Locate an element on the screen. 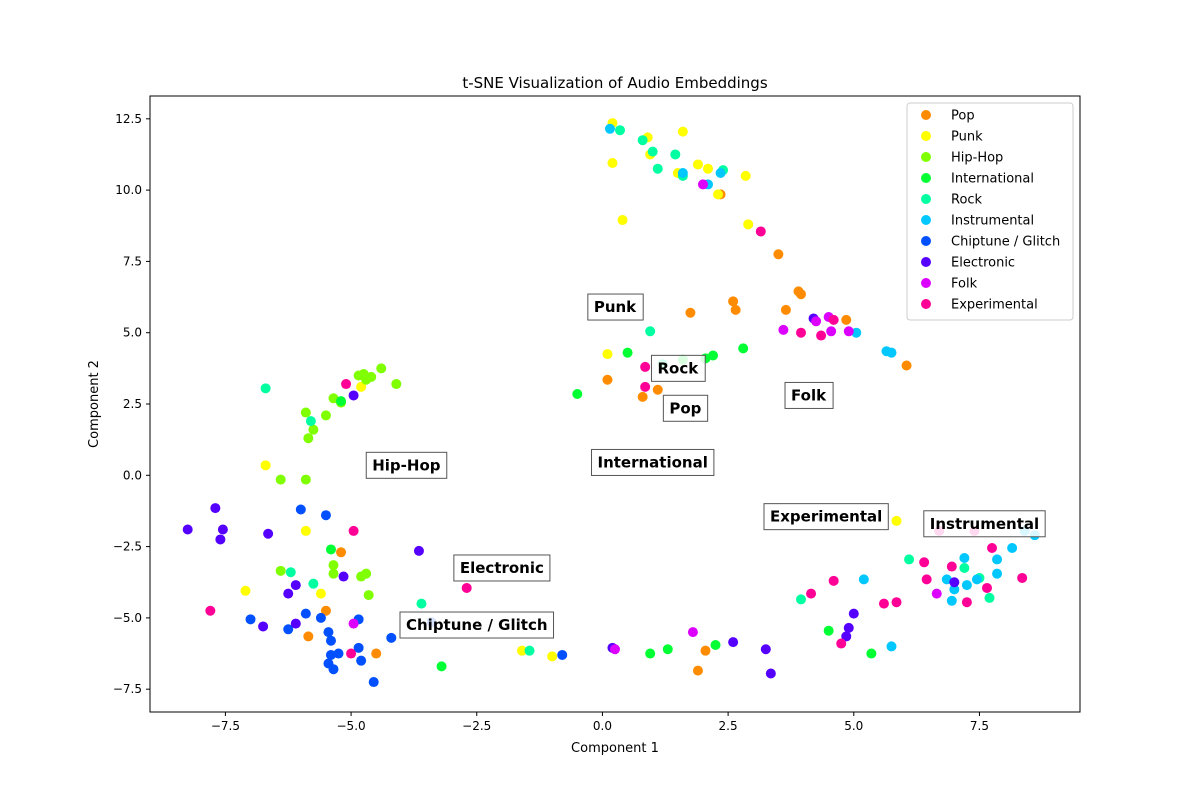  legend-entry: Instrumental is located at coordinates (977, 221).